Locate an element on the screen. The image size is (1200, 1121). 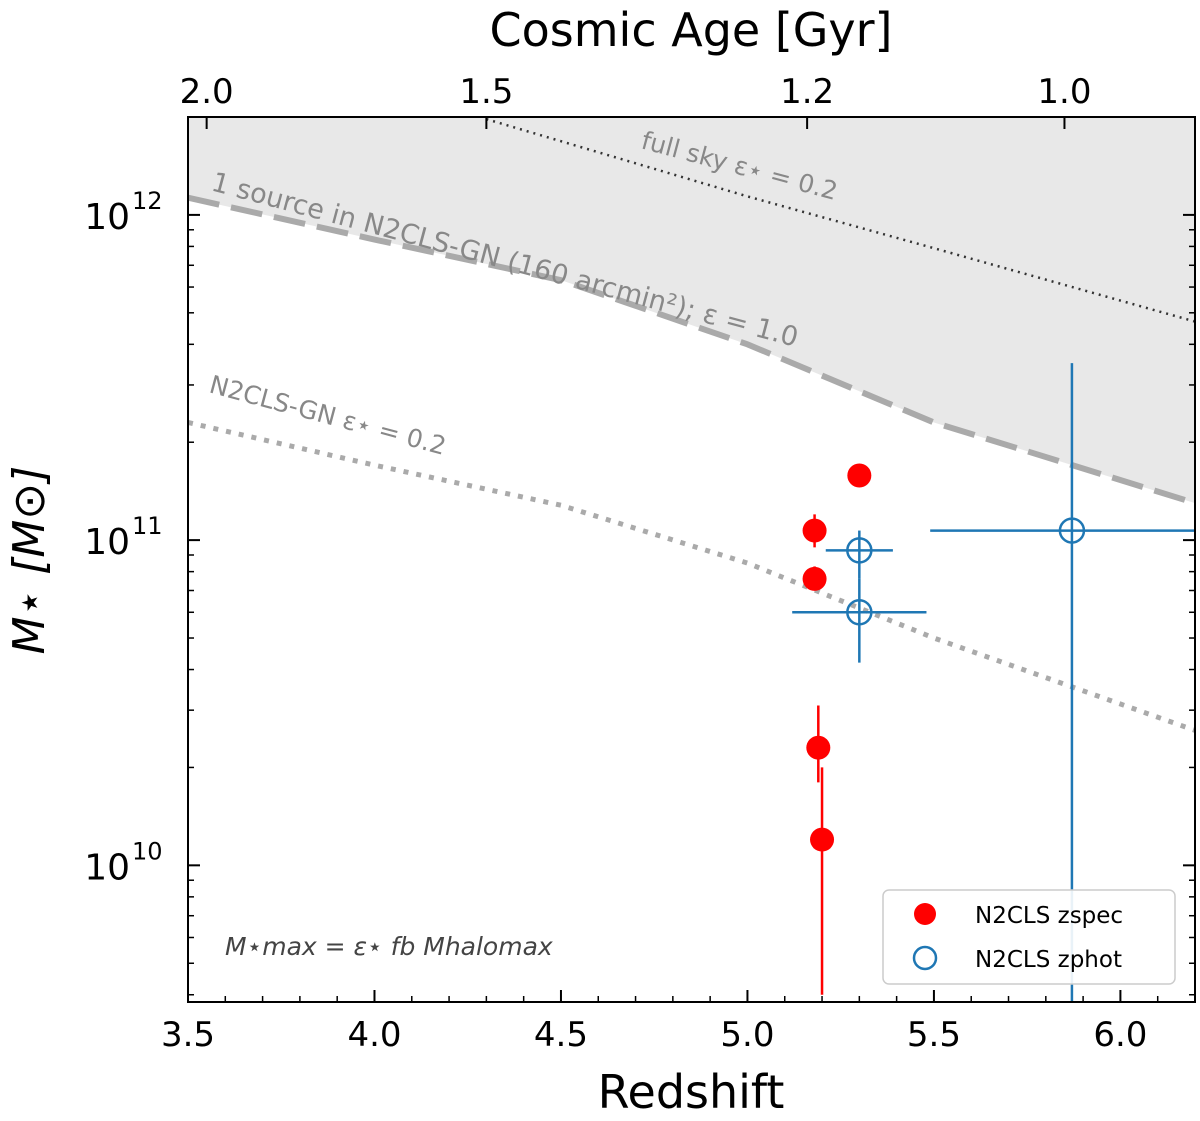
legend-box is located at coordinates (1029, 937).